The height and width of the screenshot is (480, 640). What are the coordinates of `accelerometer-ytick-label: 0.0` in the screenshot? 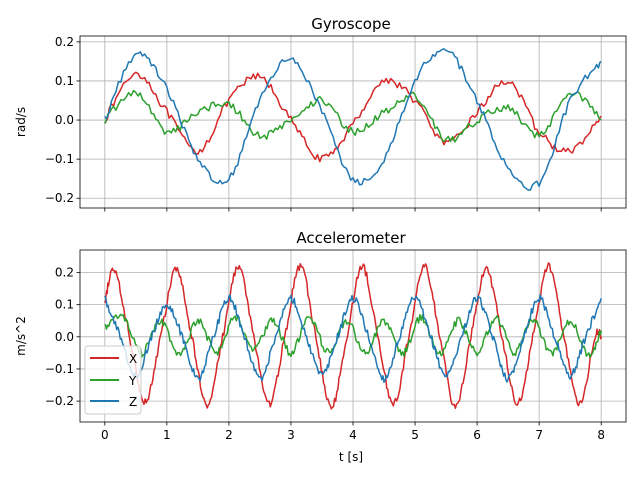 It's located at (64, 337).